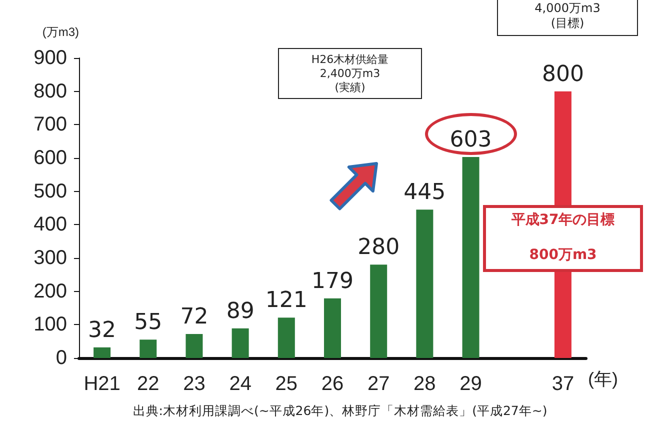 This screenshot has width=669, height=425. What do you see at coordinates (471, 384) in the screenshot?
I see `x-tick-label: 29` at bounding box center [471, 384].